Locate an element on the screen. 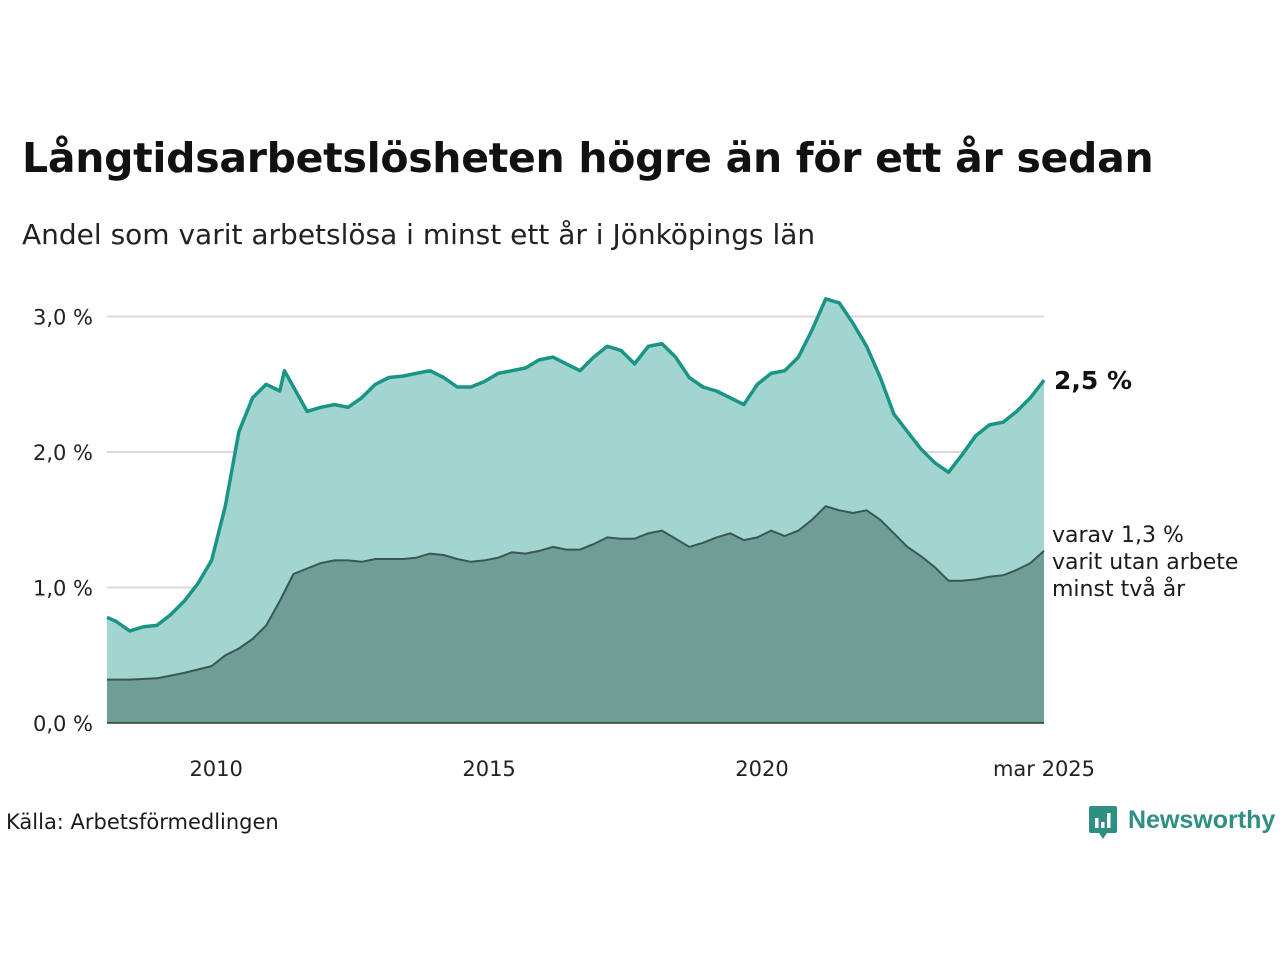  x-tick-label: 2010 is located at coordinates (215, 769).